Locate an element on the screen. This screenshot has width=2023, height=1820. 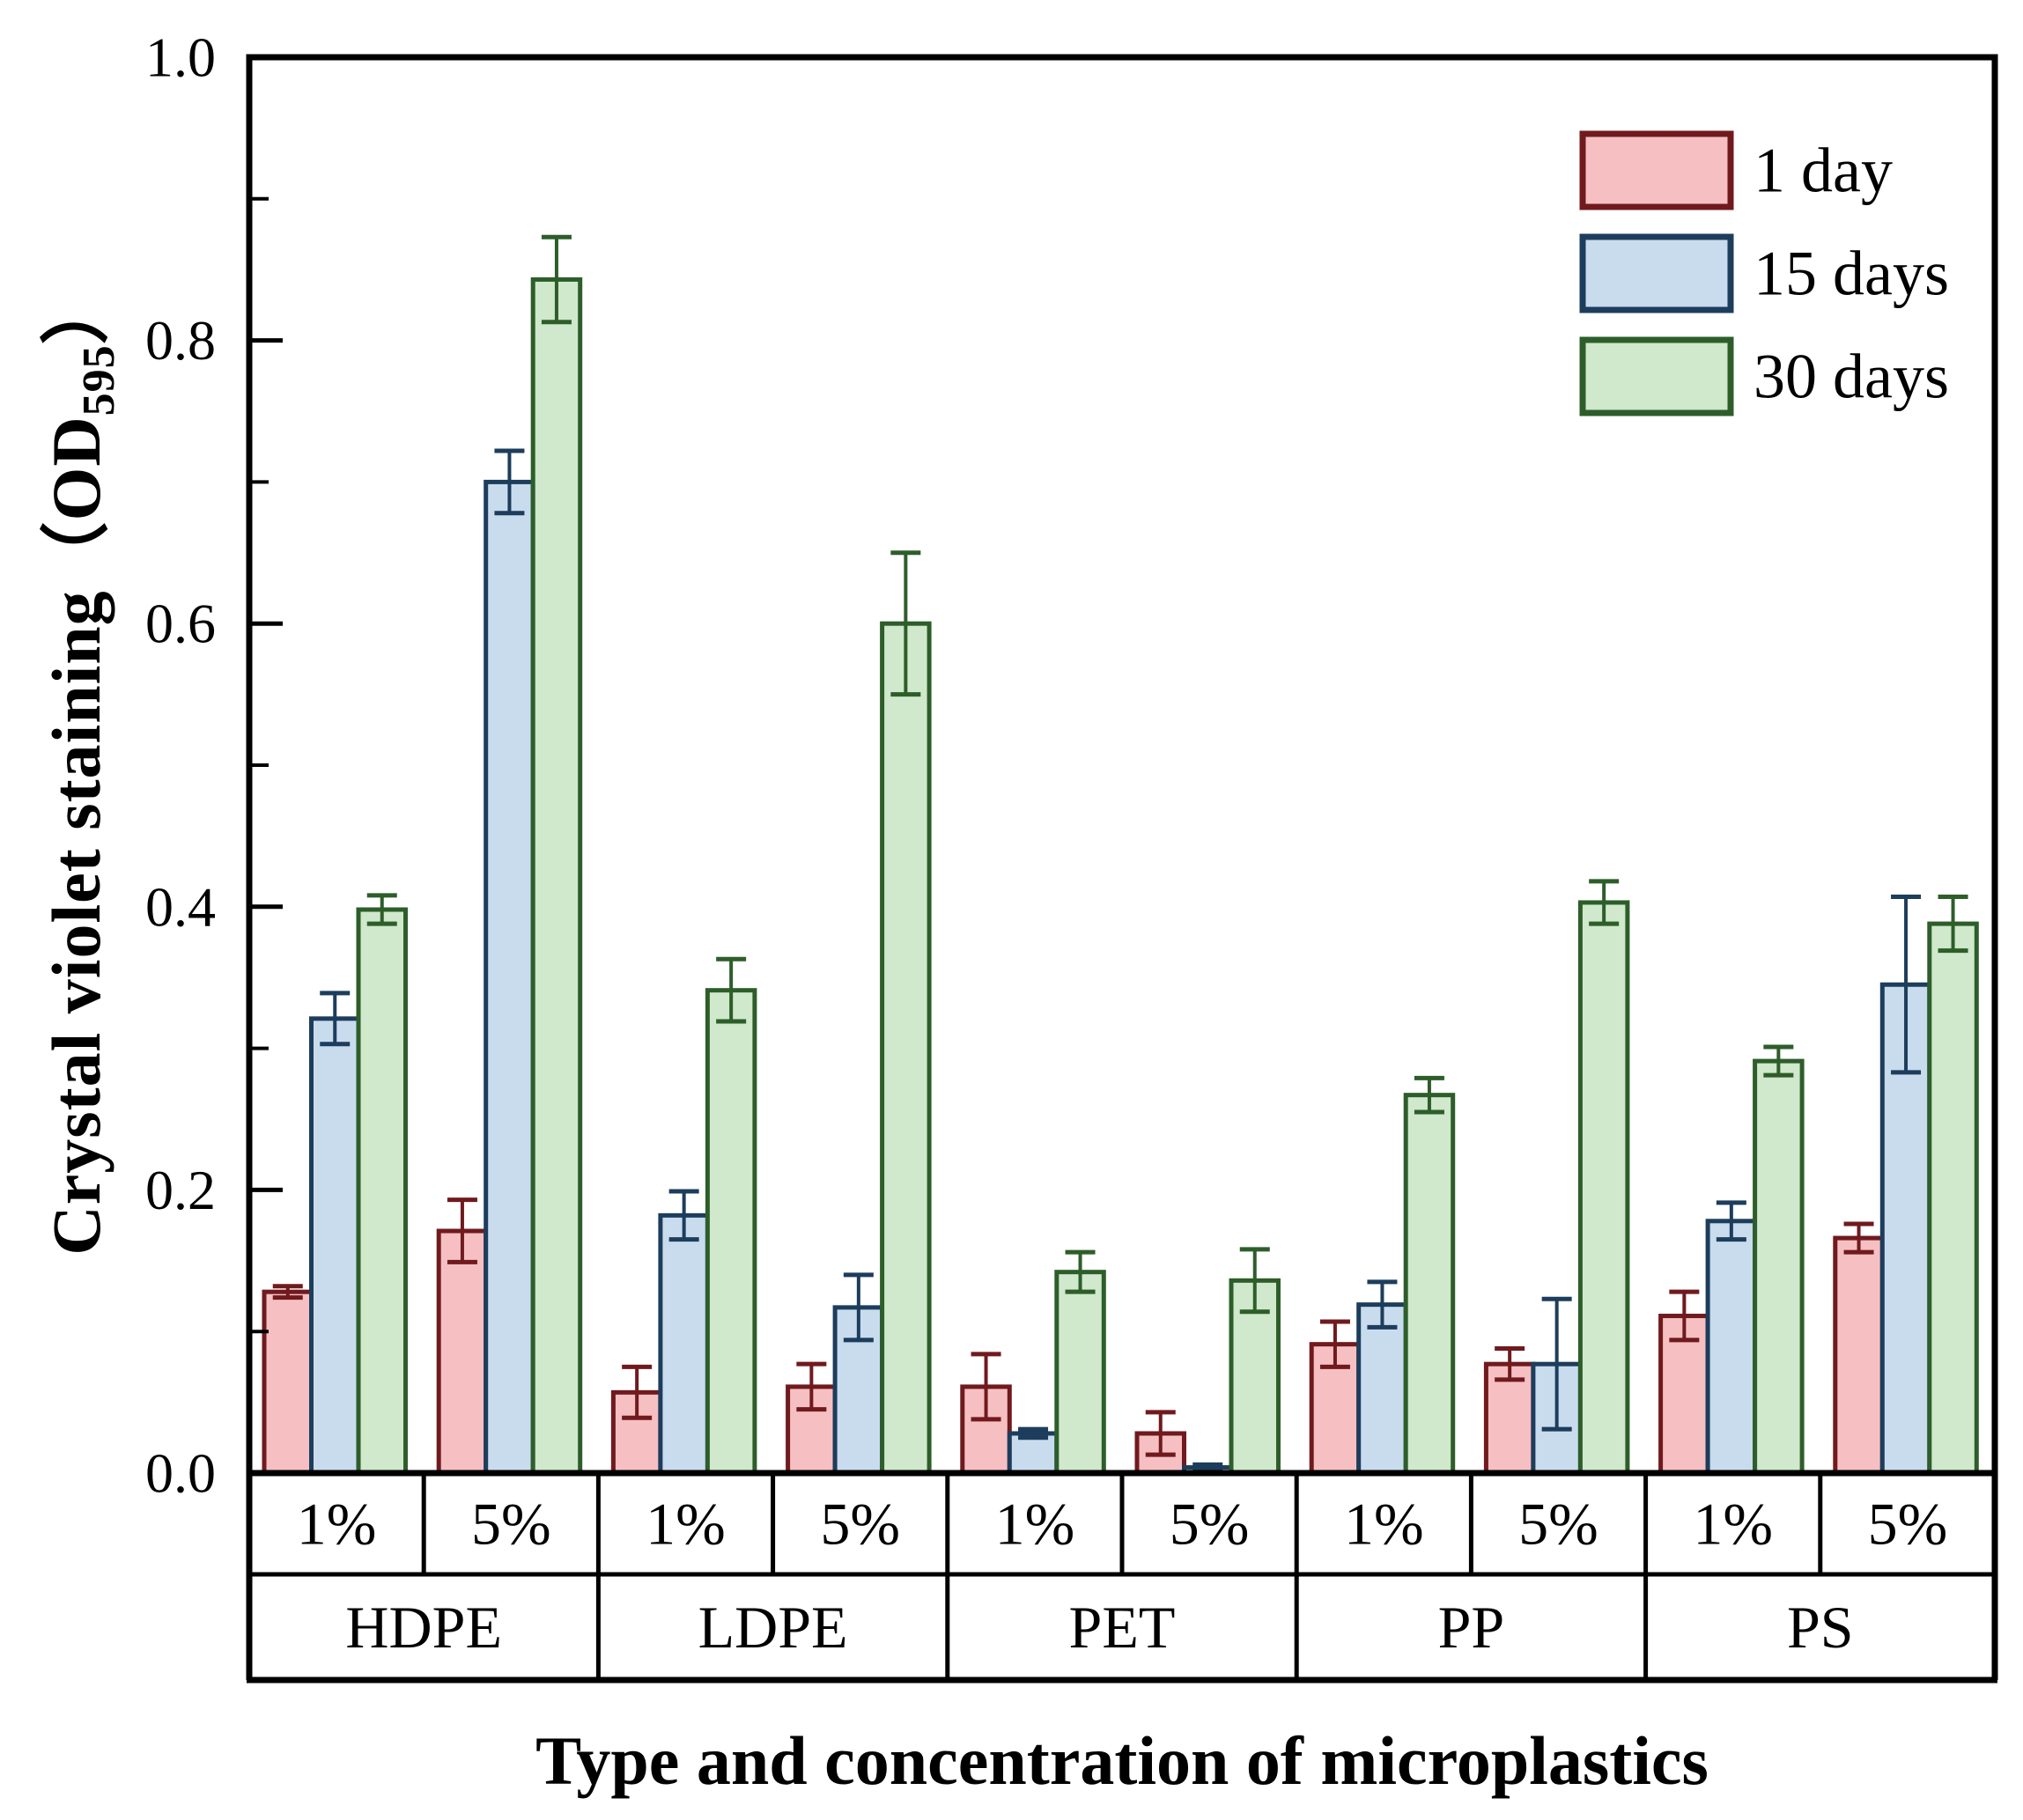
bar-1day-HDPE5% is located at coordinates (463, 1352).